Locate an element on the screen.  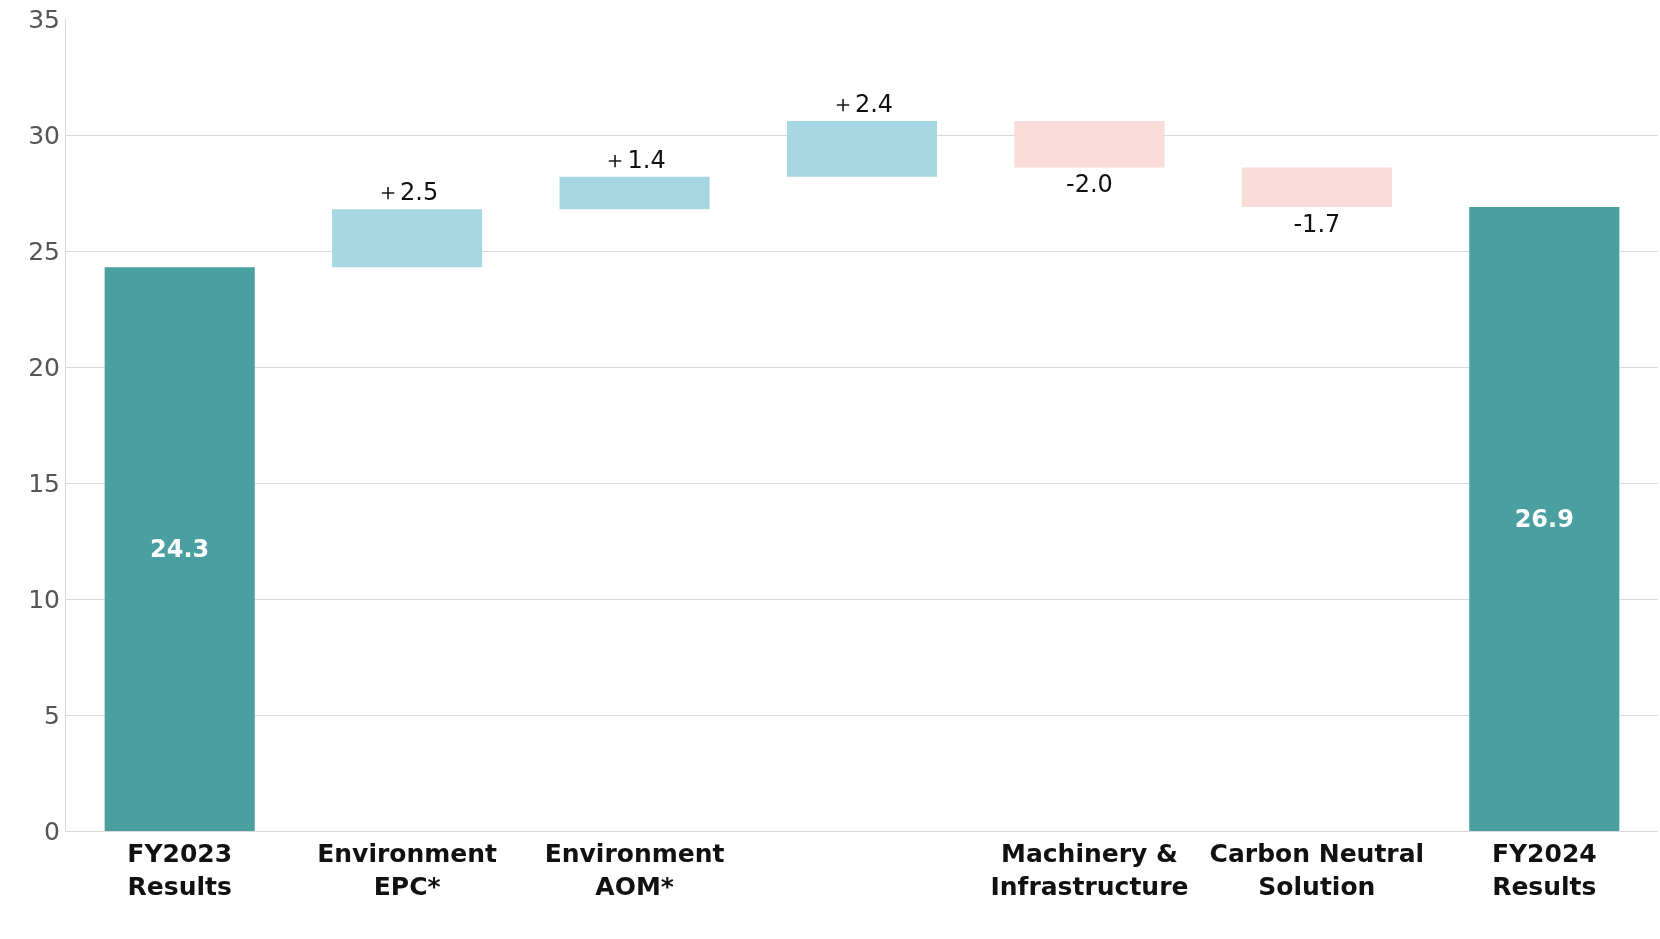
x-tick-label: FY2024 Results is located at coordinates (1544, 870).